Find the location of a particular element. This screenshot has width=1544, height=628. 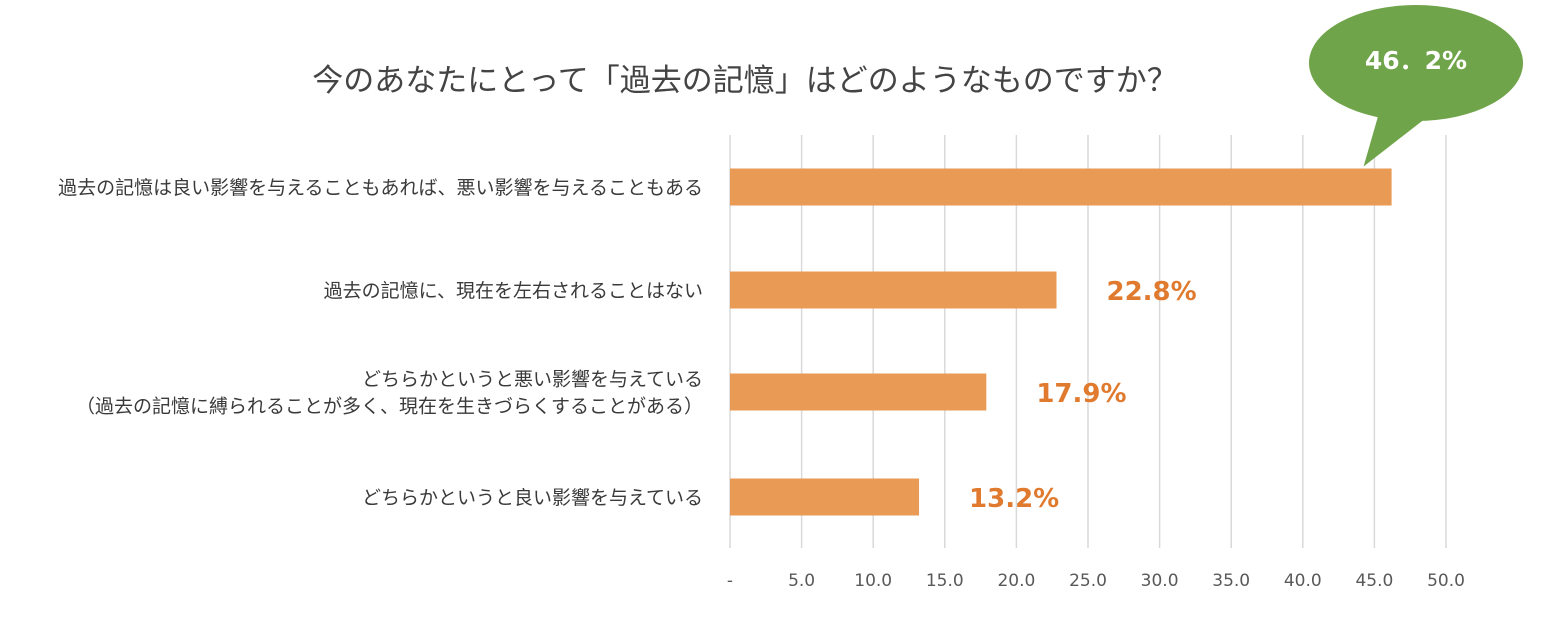

category-label: どちらかというと良い影響を与えている is located at coordinates (532, 498).